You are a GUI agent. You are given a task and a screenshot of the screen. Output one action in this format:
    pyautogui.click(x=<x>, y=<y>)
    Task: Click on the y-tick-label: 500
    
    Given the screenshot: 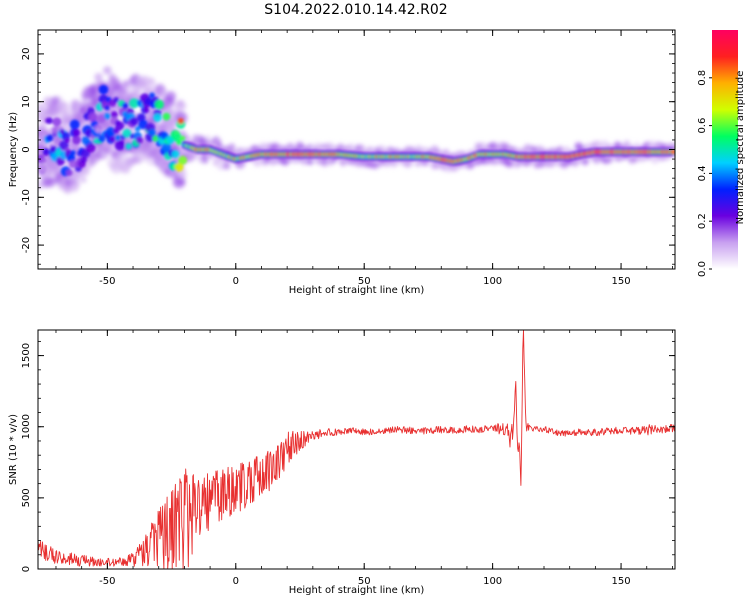 What is the action you would take?
    pyautogui.click(x=26, y=497)
    